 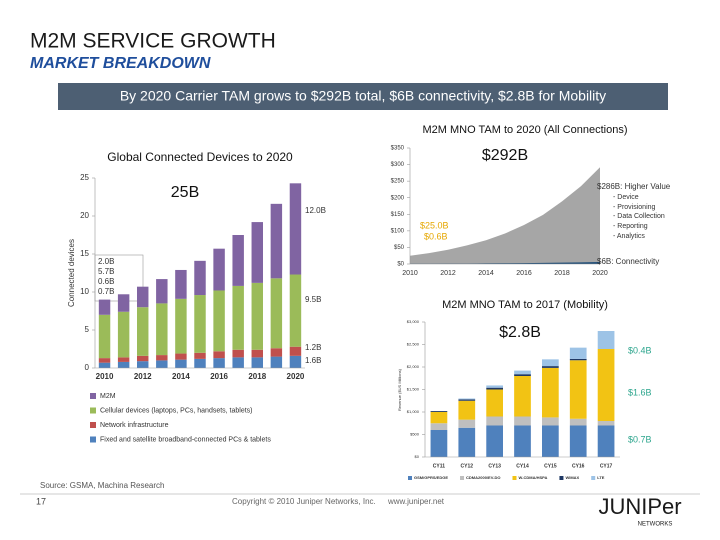 I want to click on annotation: 0.7B, so click(x=106, y=291).